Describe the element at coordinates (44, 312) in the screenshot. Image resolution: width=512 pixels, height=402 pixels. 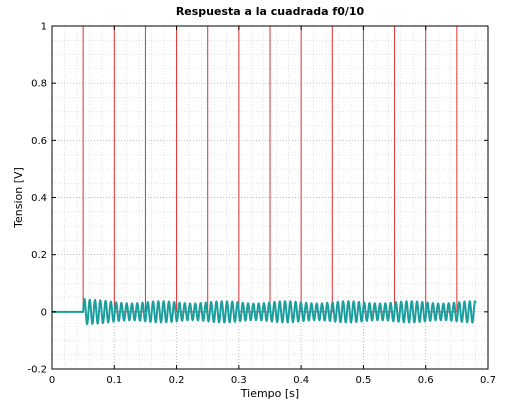
I see `y-tick-label: 0` at that location.